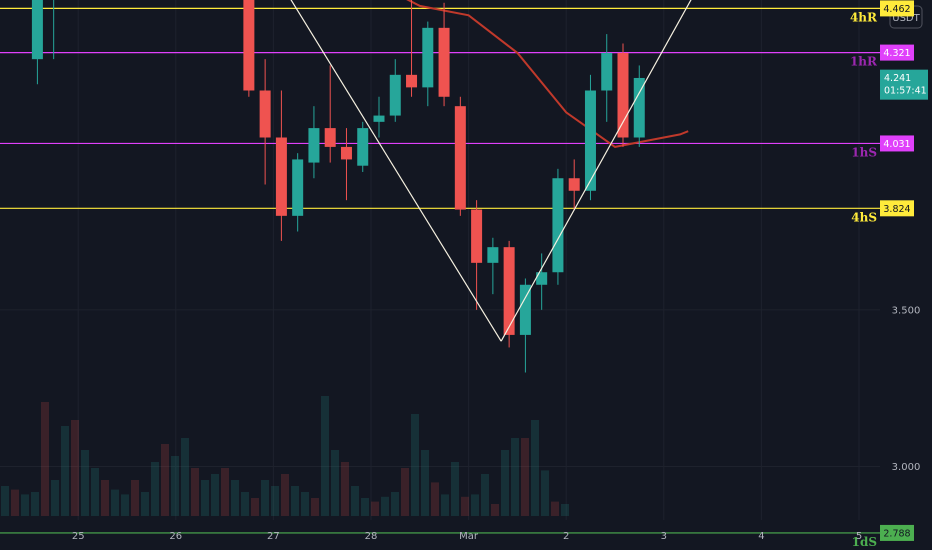 This screenshot has width=932, height=550. I want to click on price-tag-value-1hr: 4.321, so click(896, 53).